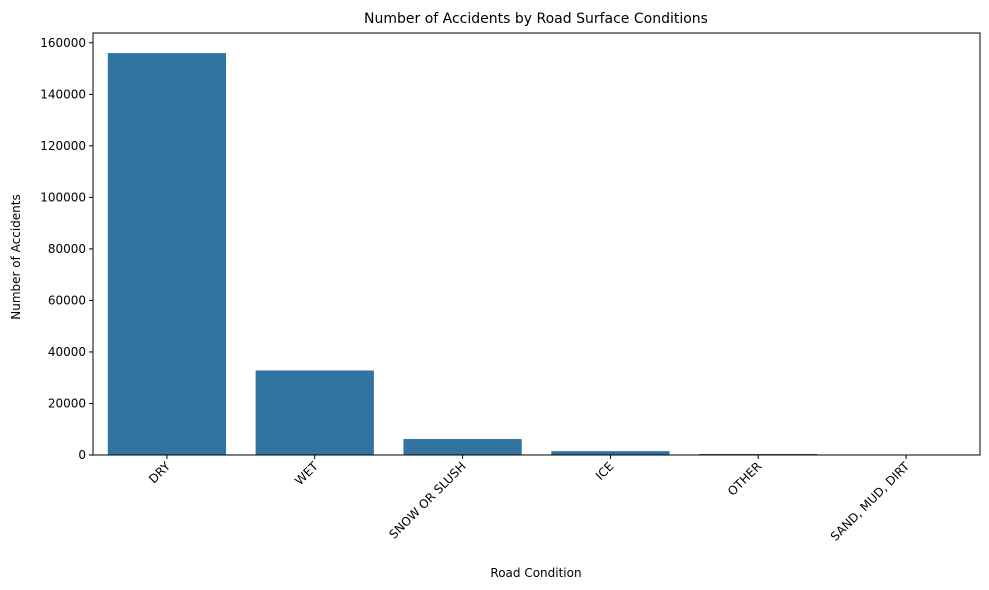 The image size is (989, 590). What do you see at coordinates (67, 403) in the screenshot?
I see `y-tick-label: 20000` at bounding box center [67, 403].